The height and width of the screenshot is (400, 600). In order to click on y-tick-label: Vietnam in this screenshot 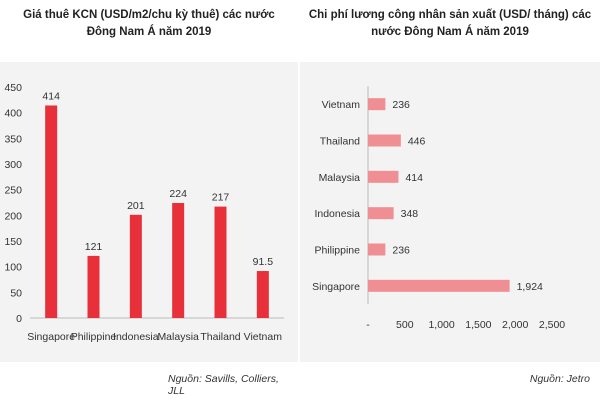, I will do `click(341, 105)`.